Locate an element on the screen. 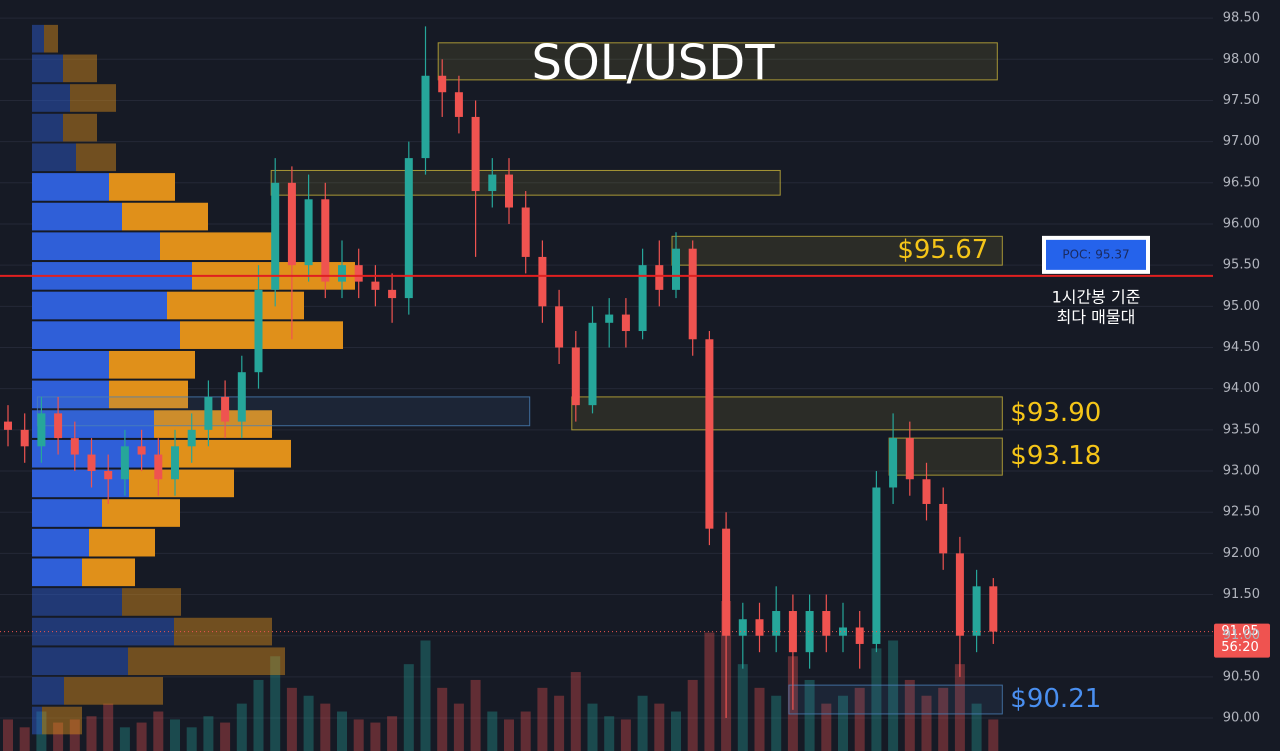 This screenshot has height=751, width=1280. y-tick-label: 97.50 is located at coordinates (1241, 100).